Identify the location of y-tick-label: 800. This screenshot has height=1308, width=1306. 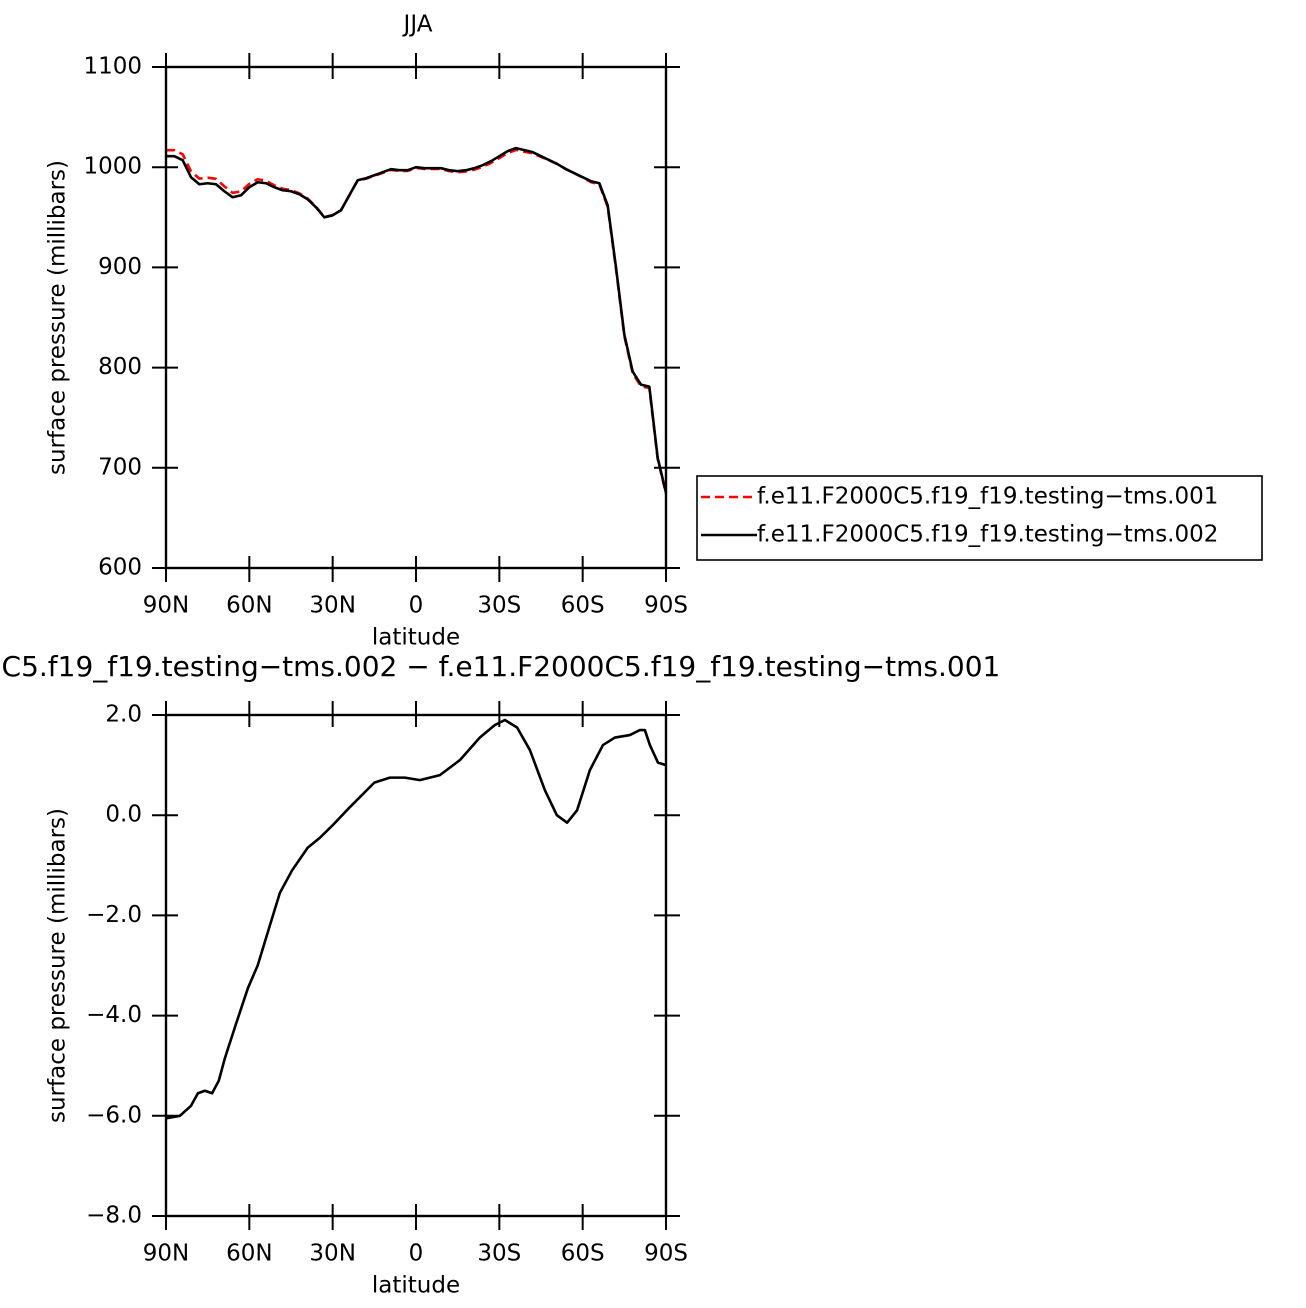
(120, 367).